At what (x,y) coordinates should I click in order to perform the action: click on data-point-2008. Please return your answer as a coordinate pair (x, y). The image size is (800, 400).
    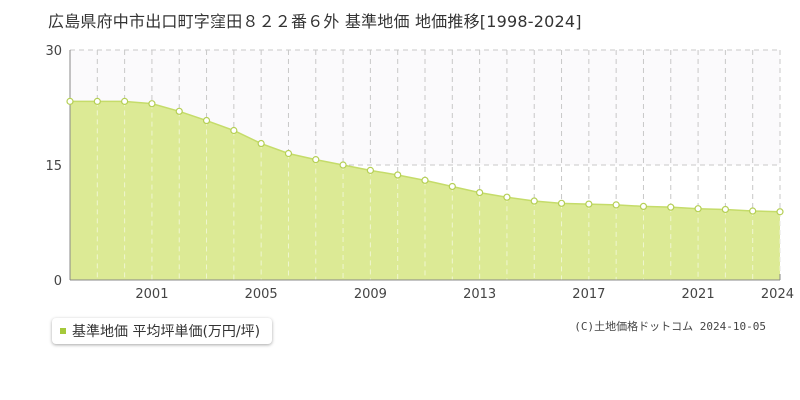
    Looking at the image, I should click on (343, 165).